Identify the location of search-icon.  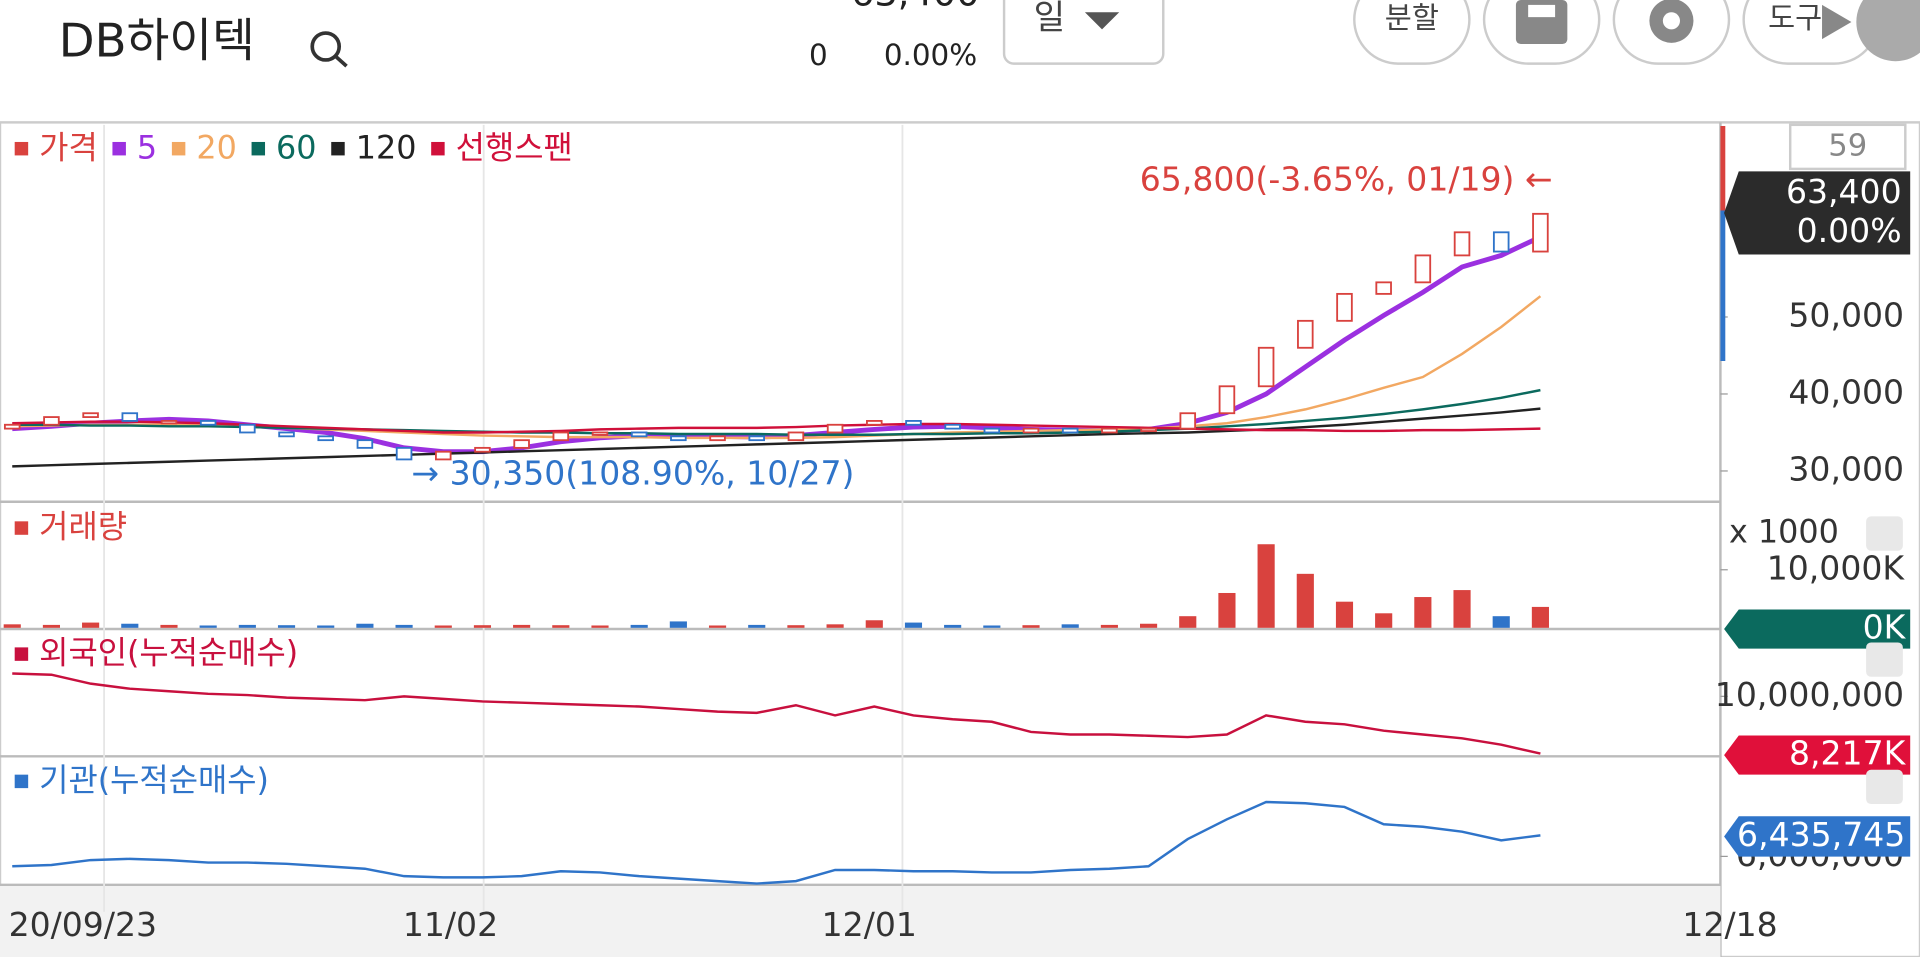
(329, 49).